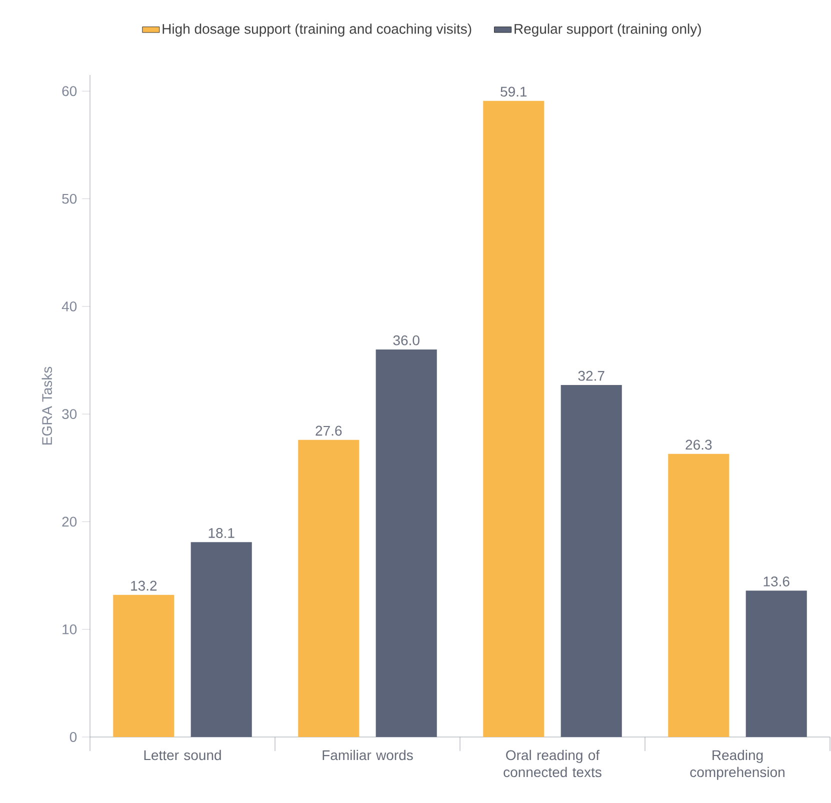 The width and height of the screenshot is (831, 803). I want to click on y-tick-label: 0, so click(73, 737).